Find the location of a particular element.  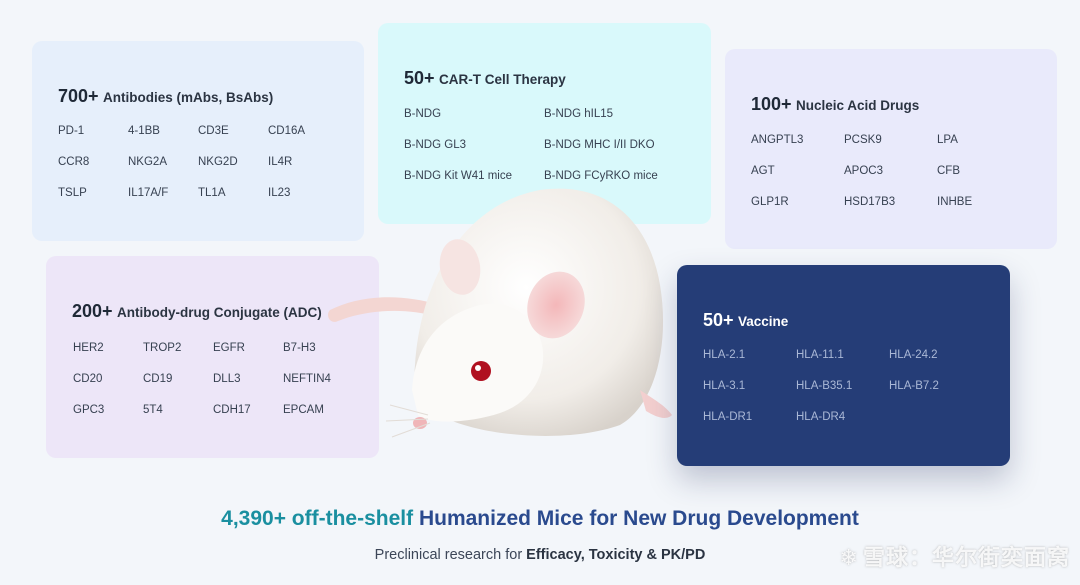

list-item: IL17A/F is located at coordinates (148, 193).